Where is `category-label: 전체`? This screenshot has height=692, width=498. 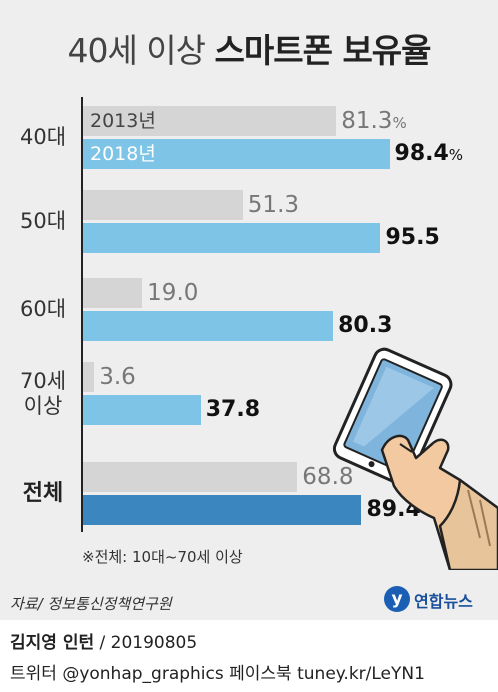
category-label: 전체 is located at coordinates (43, 493).